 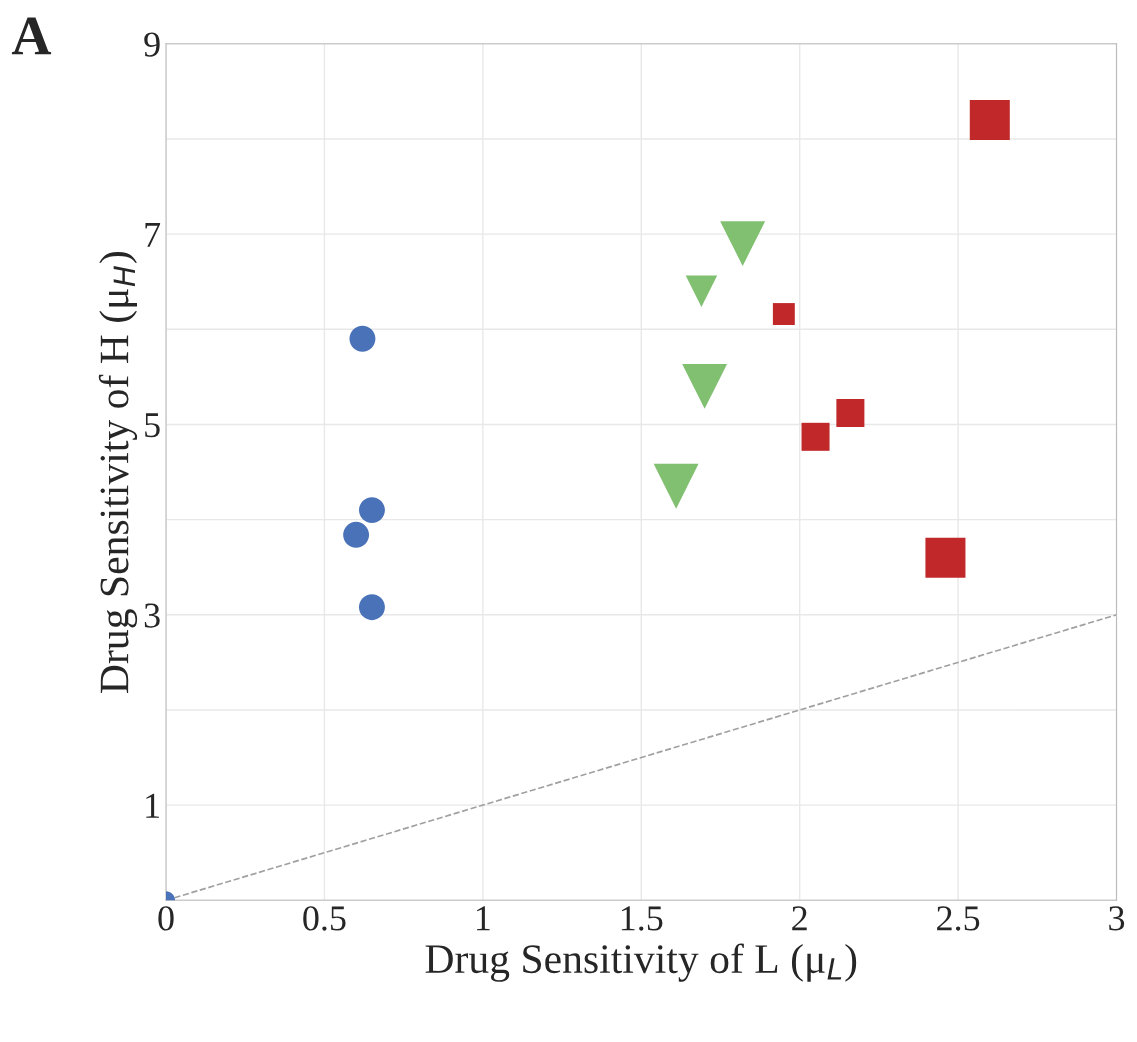 I want to click on x-tick-label: 2.5, so click(x=958, y=918).